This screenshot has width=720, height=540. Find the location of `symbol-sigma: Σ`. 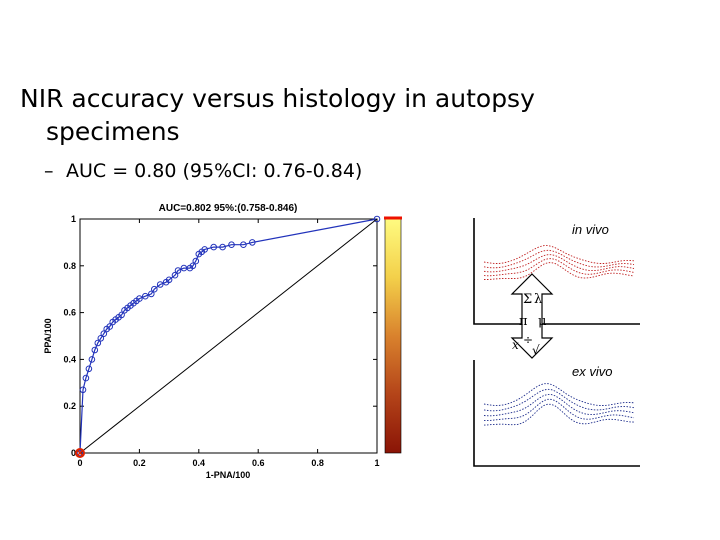

symbol-sigma: Σ is located at coordinates (527, 299).